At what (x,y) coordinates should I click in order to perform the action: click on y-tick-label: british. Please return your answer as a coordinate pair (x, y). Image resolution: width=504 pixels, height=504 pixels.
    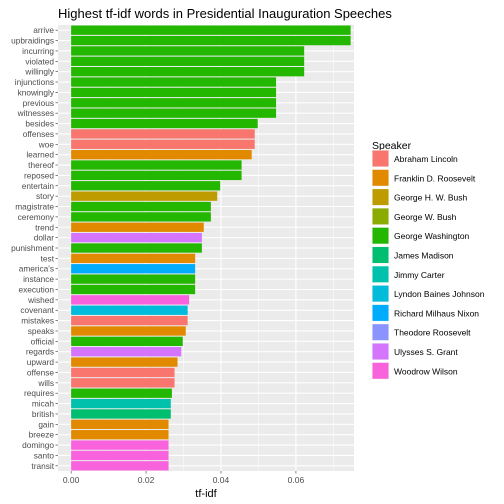
    Looking at the image, I should click on (43, 414).